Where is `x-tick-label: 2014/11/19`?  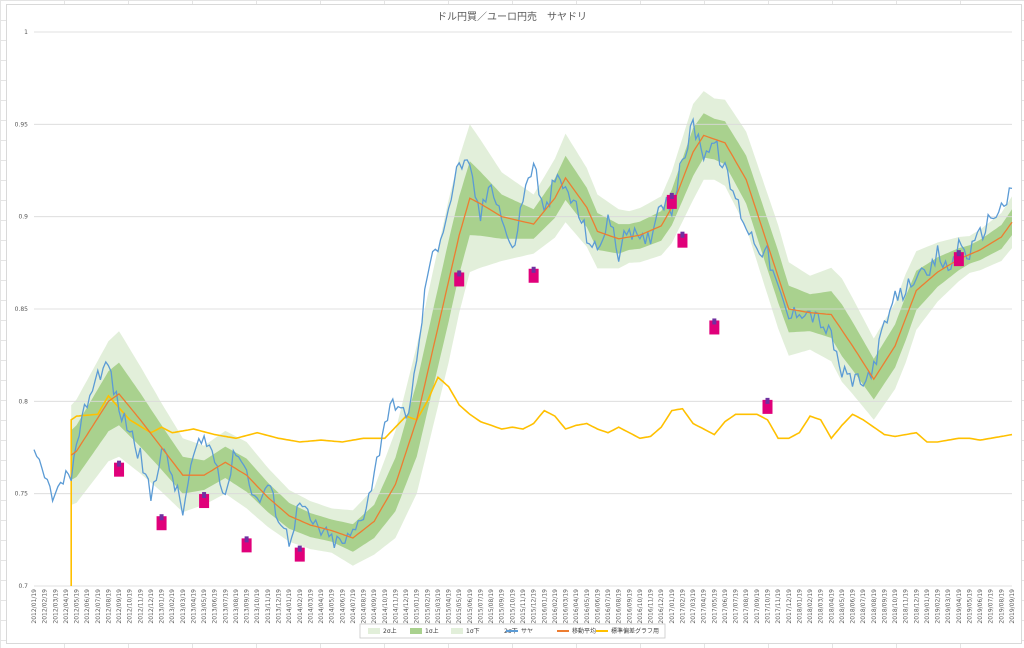
x-tick-label: 2014/11/19 is located at coordinates (395, 606).